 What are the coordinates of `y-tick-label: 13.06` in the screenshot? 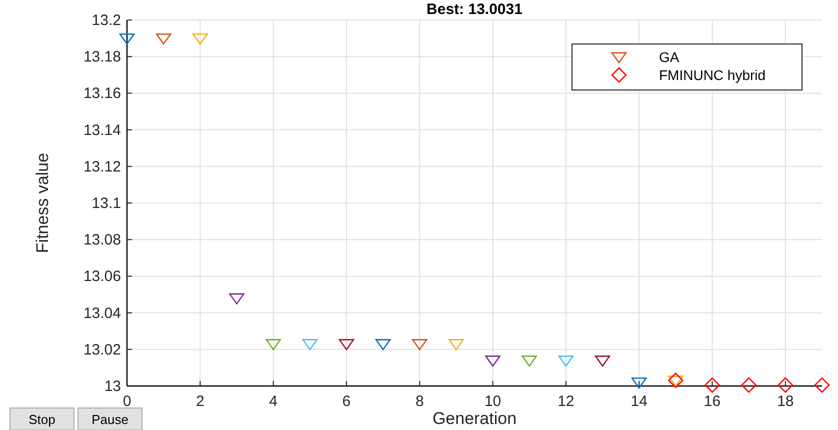 It's located at (102, 277).